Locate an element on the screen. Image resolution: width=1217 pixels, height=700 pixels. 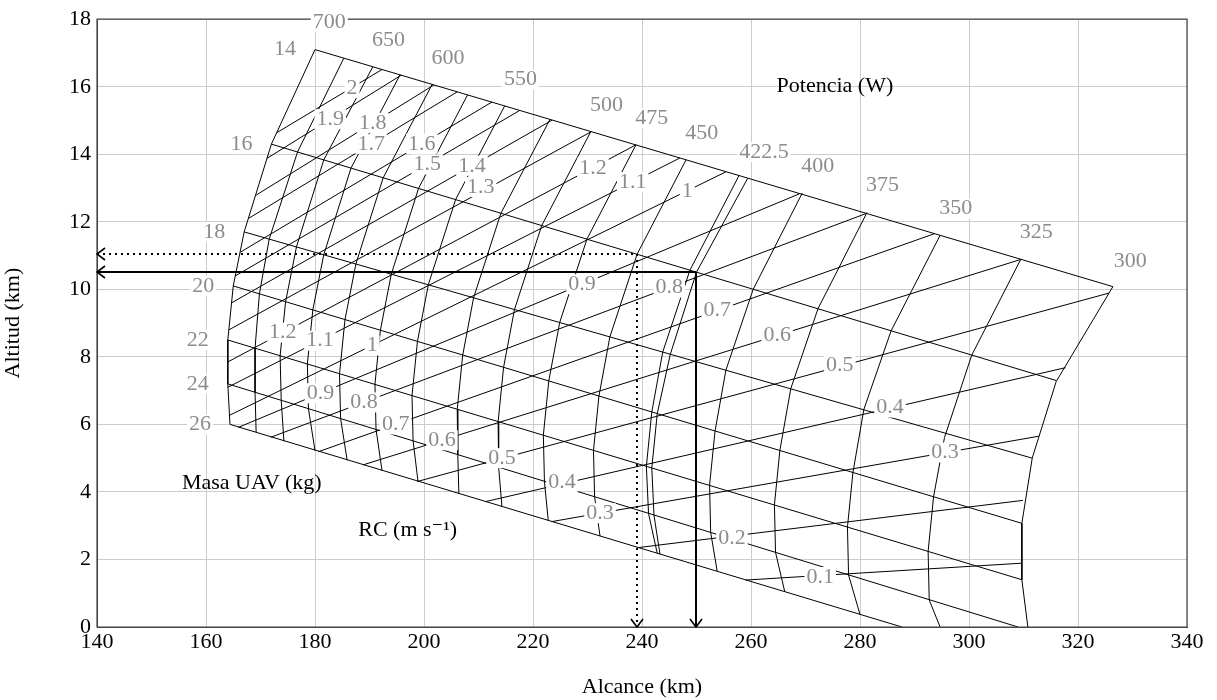
annotation: Masa UAV (kg) is located at coordinates (251, 482).